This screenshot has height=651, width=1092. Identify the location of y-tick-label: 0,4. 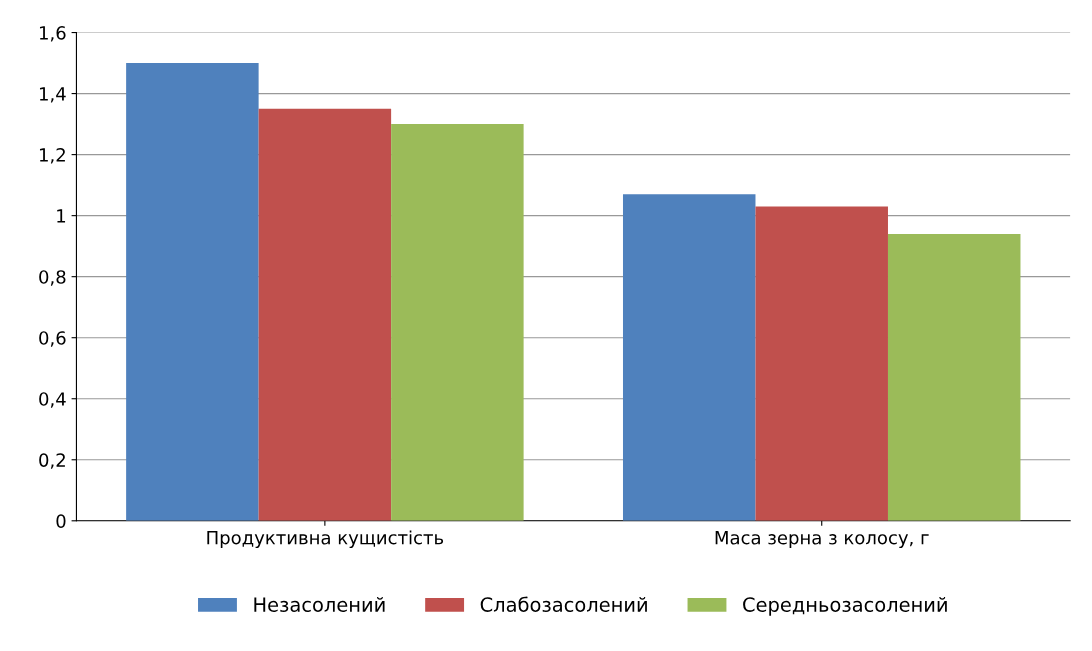
(52, 400).